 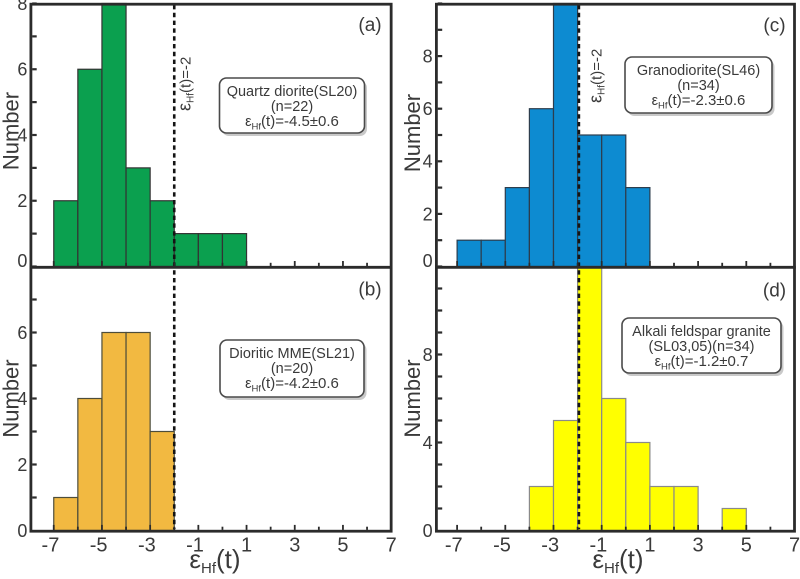 I want to click on svg-text: (SL03,05)(n=34), so click(x=702, y=347).